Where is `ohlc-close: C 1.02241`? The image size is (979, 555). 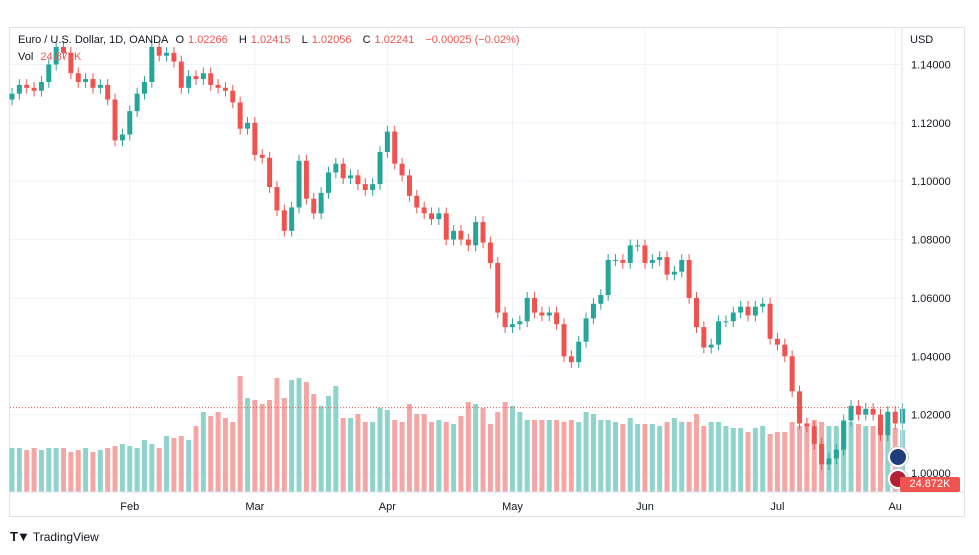 ohlc-close: C 1.02241 is located at coordinates (388, 40).